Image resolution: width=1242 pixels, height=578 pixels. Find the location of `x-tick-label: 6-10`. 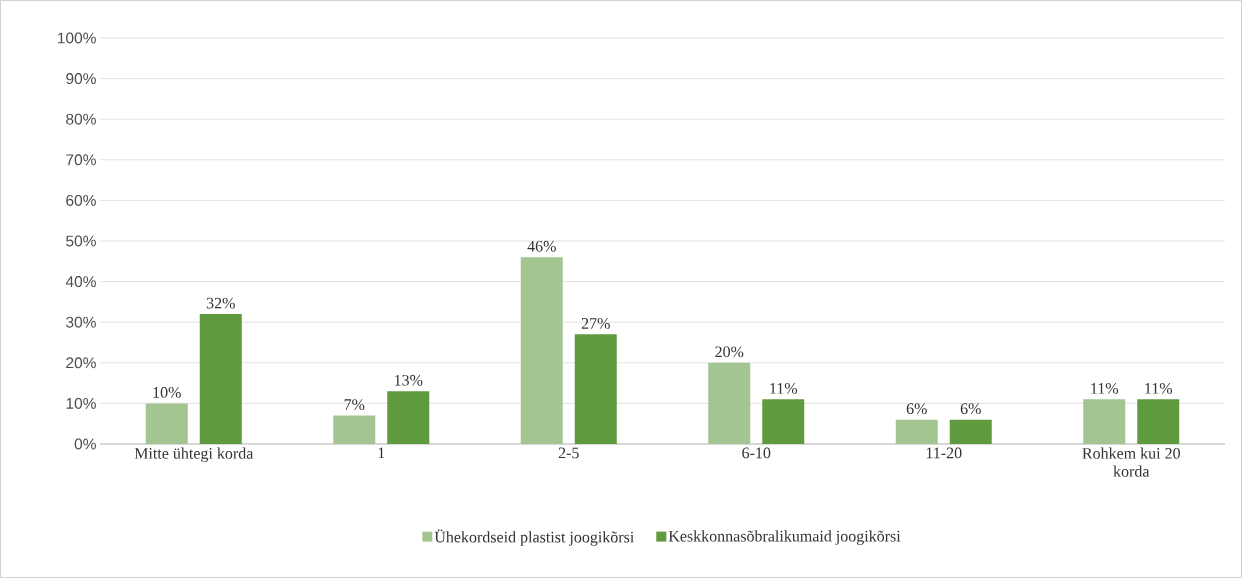

x-tick-label: 6-10 is located at coordinates (756, 453).